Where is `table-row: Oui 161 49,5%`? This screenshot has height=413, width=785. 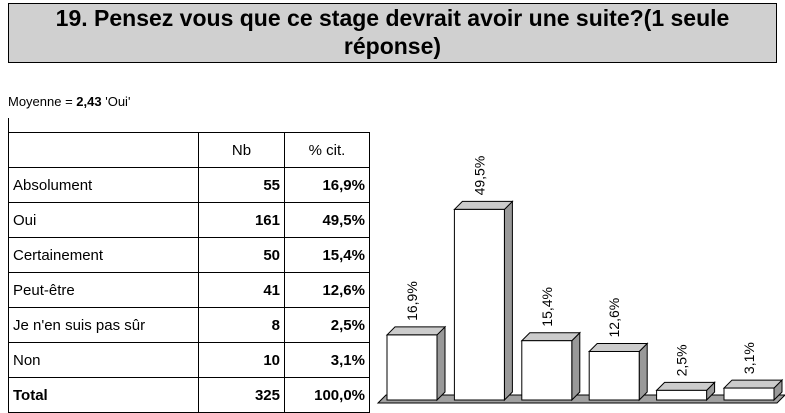 table-row: Oui 161 49,5% is located at coordinates (189, 220).